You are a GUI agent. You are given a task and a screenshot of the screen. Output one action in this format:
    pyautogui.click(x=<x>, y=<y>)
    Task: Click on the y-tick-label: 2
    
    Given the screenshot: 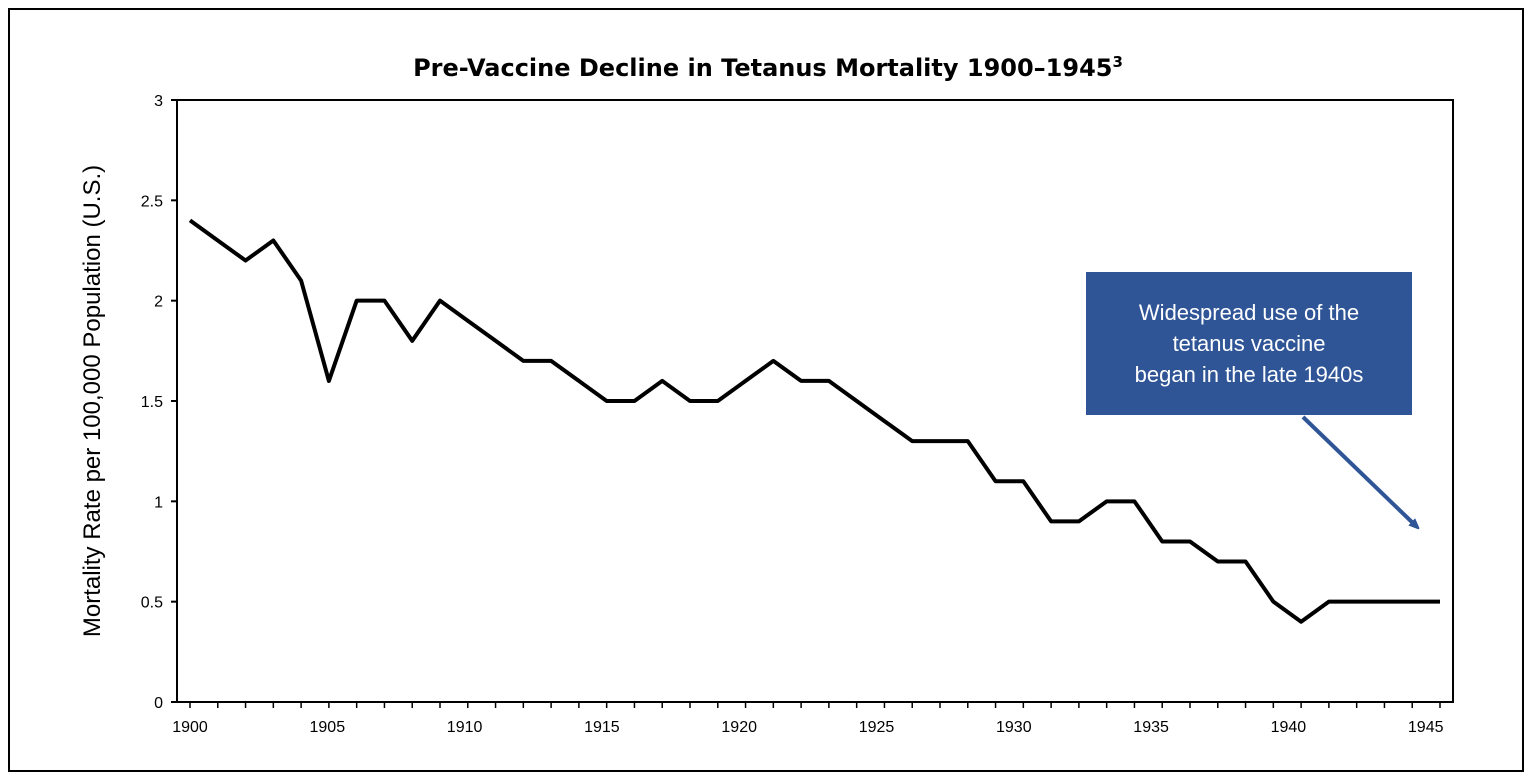 What is the action you would take?
    pyautogui.click(x=158, y=302)
    